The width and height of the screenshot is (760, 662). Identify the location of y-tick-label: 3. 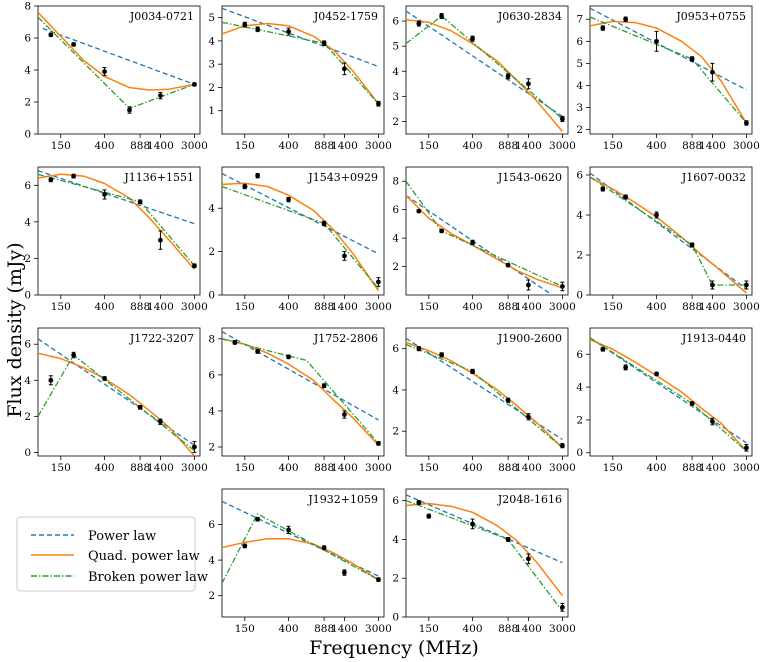
(395, 97).